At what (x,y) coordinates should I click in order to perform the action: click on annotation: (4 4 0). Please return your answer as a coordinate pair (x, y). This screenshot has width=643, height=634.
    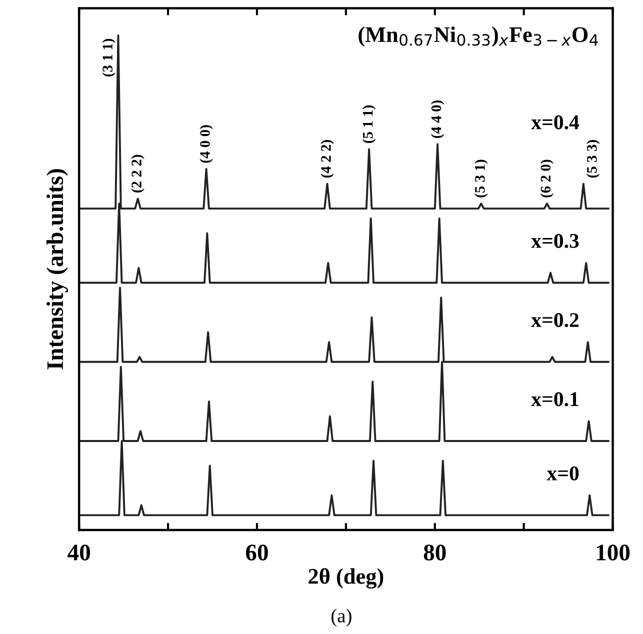
    Looking at the image, I should click on (437, 119).